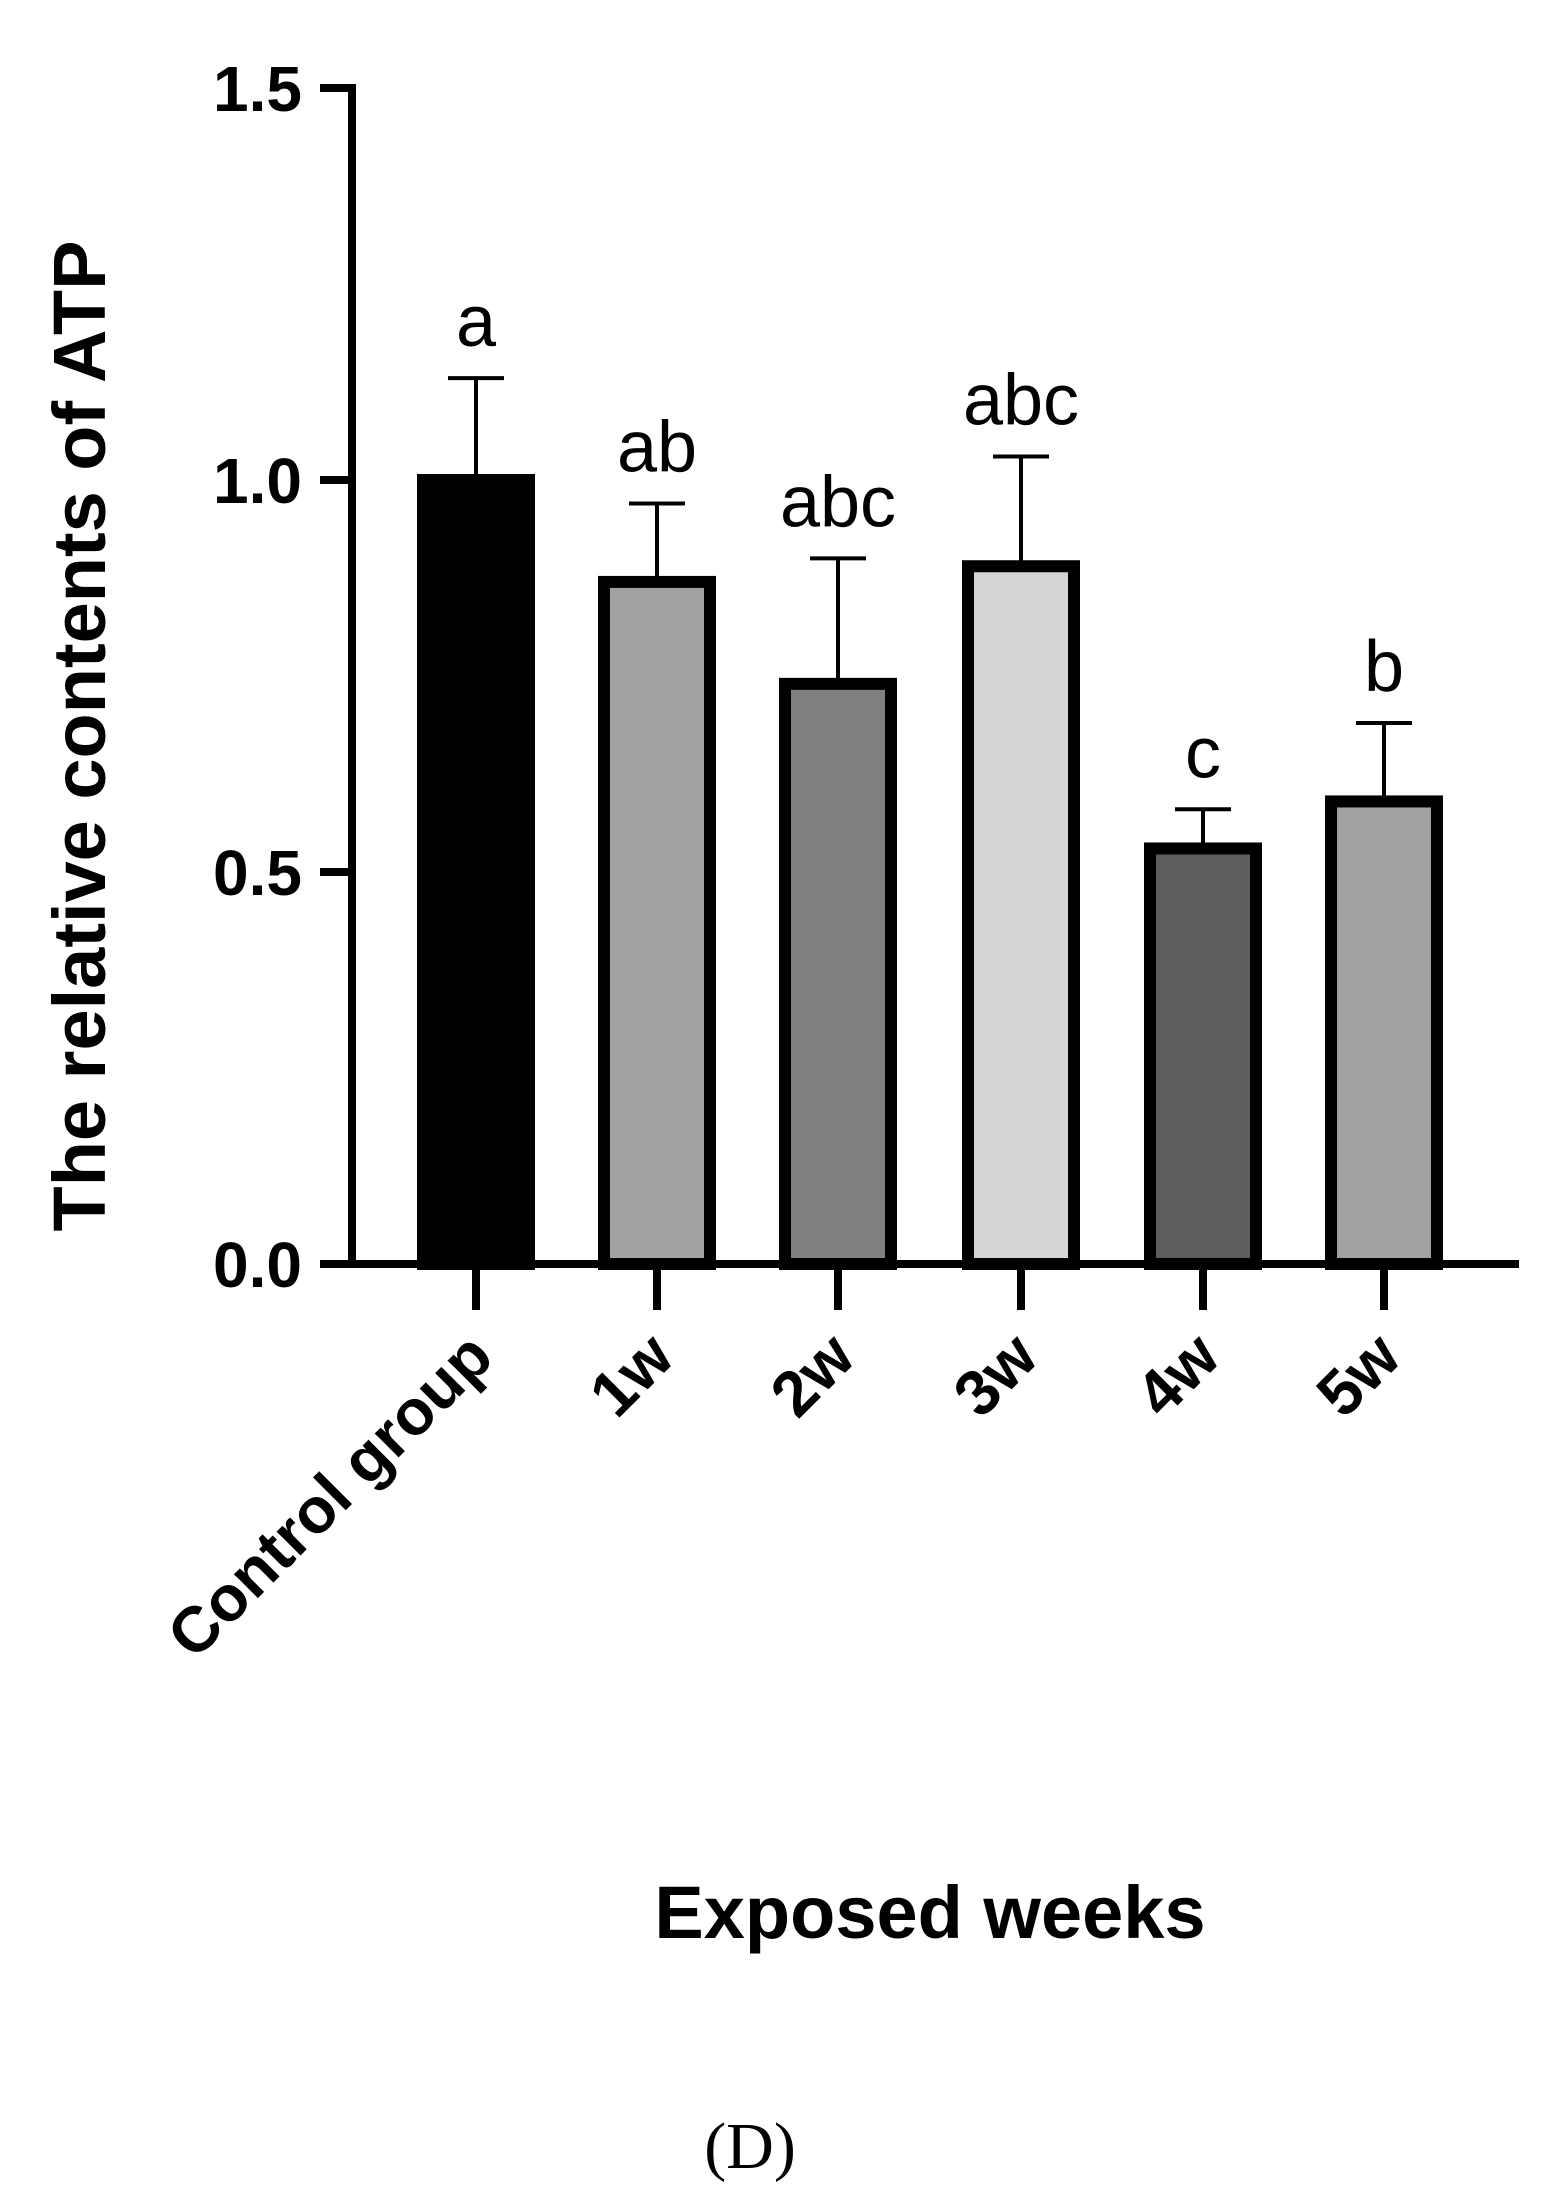 This screenshot has width=1541, height=2196. What do you see at coordinates (257, 1265) in the screenshot?
I see `y-tick-label: 0.0` at bounding box center [257, 1265].